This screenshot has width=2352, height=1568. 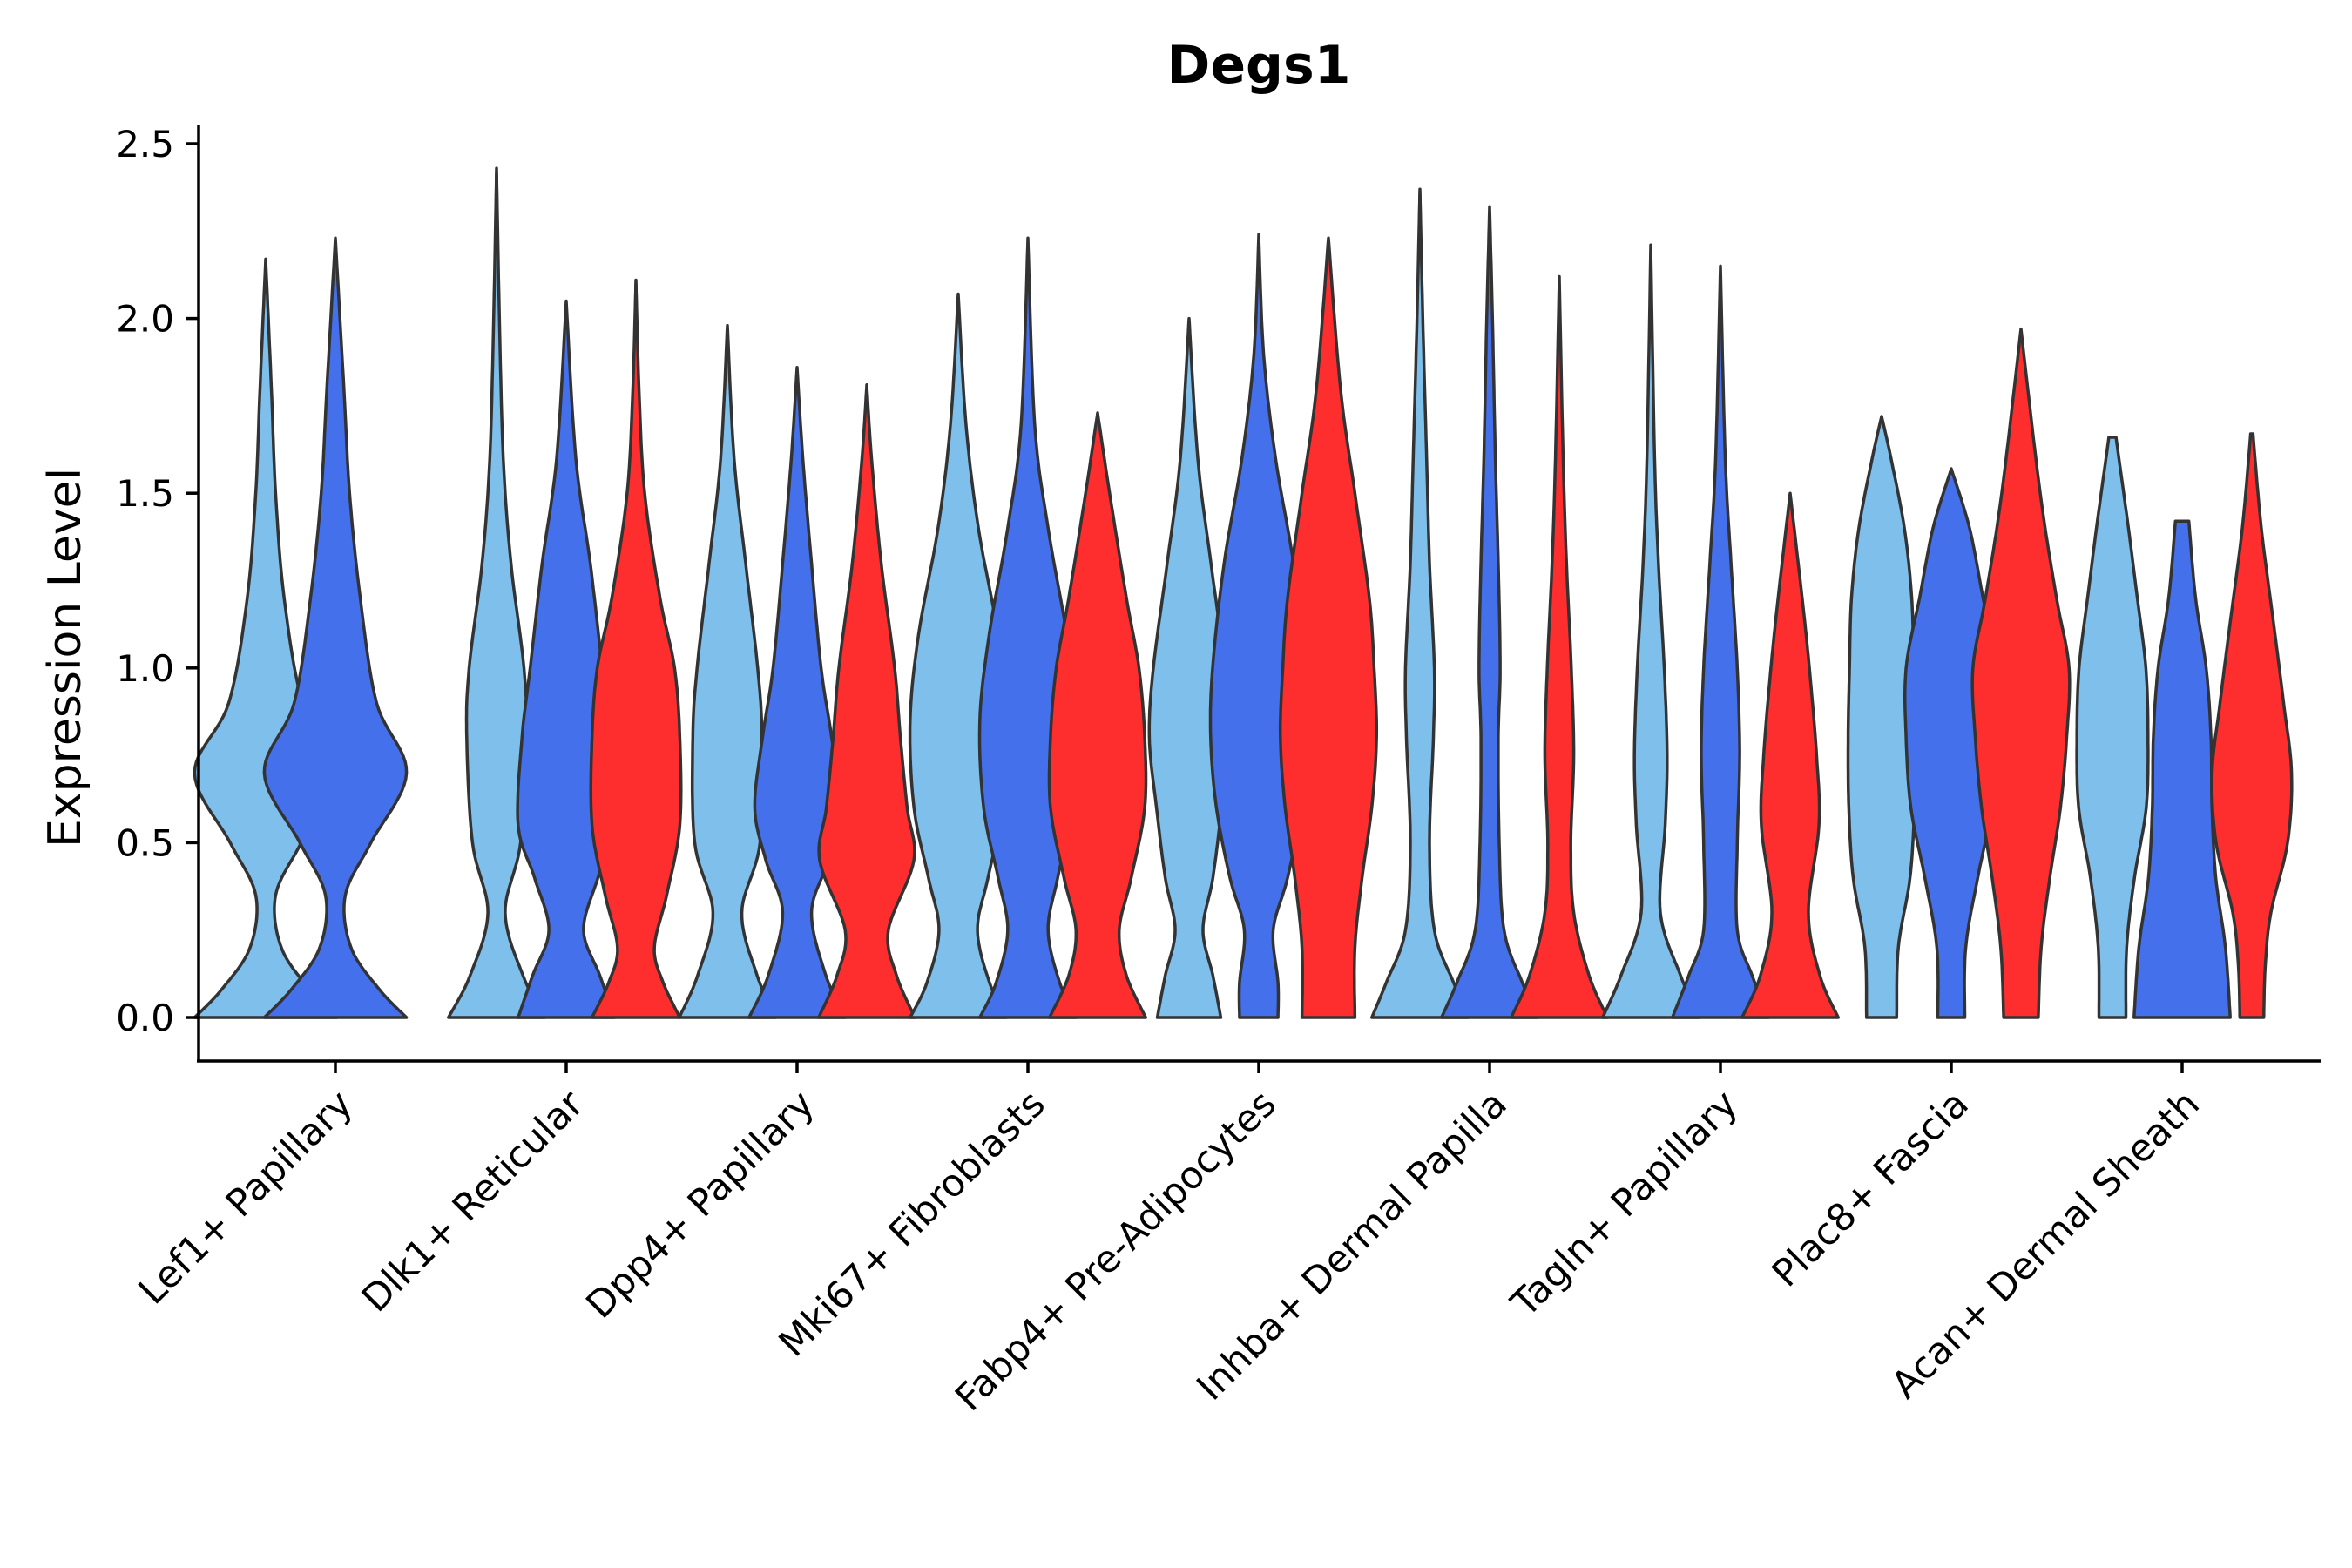 I want to click on y-tick-label: 2.5, so click(x=145, y=145).